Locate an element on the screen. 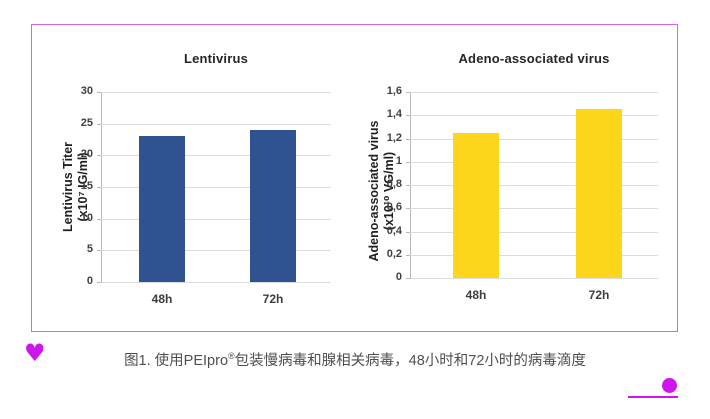 This screenshot has height=419, width=710. y-tick-label: 0,8 is located at coordinates (394, 184).